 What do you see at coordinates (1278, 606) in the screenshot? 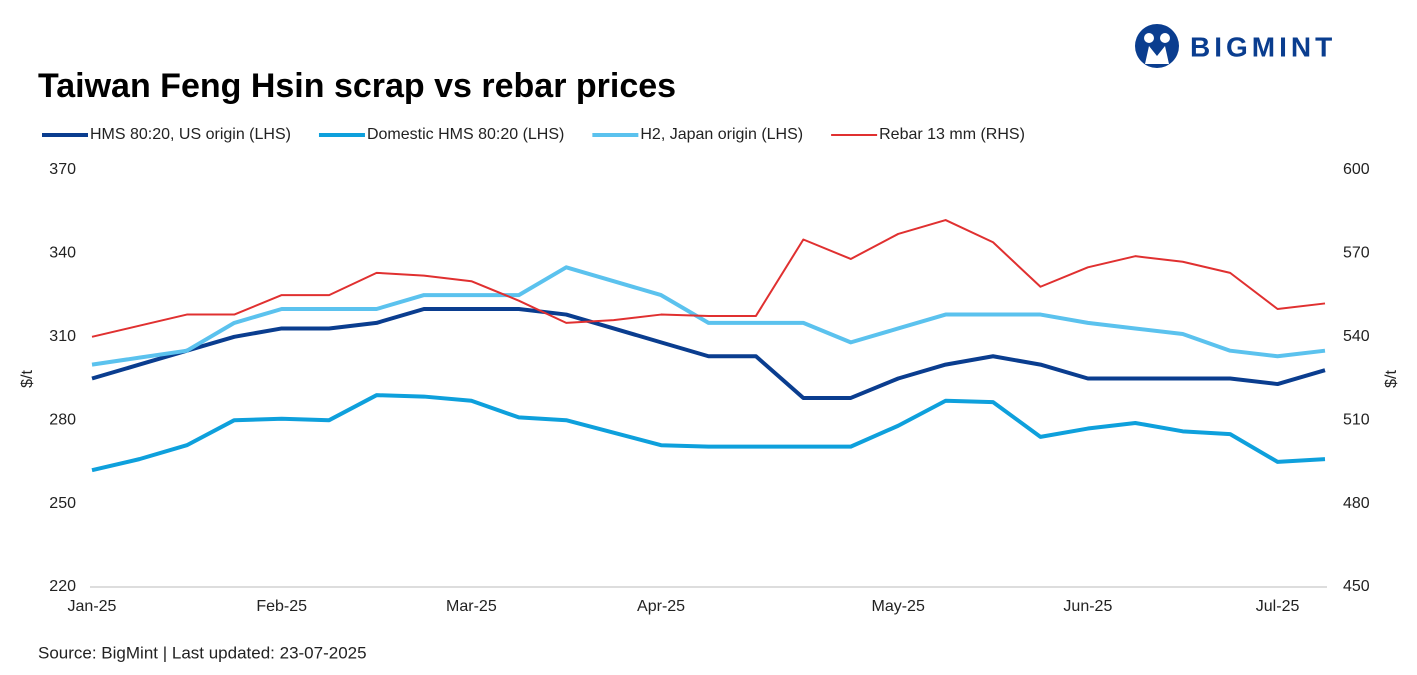
I see `x-tick-label: Jul-25` at bounding box center [1278, 606].